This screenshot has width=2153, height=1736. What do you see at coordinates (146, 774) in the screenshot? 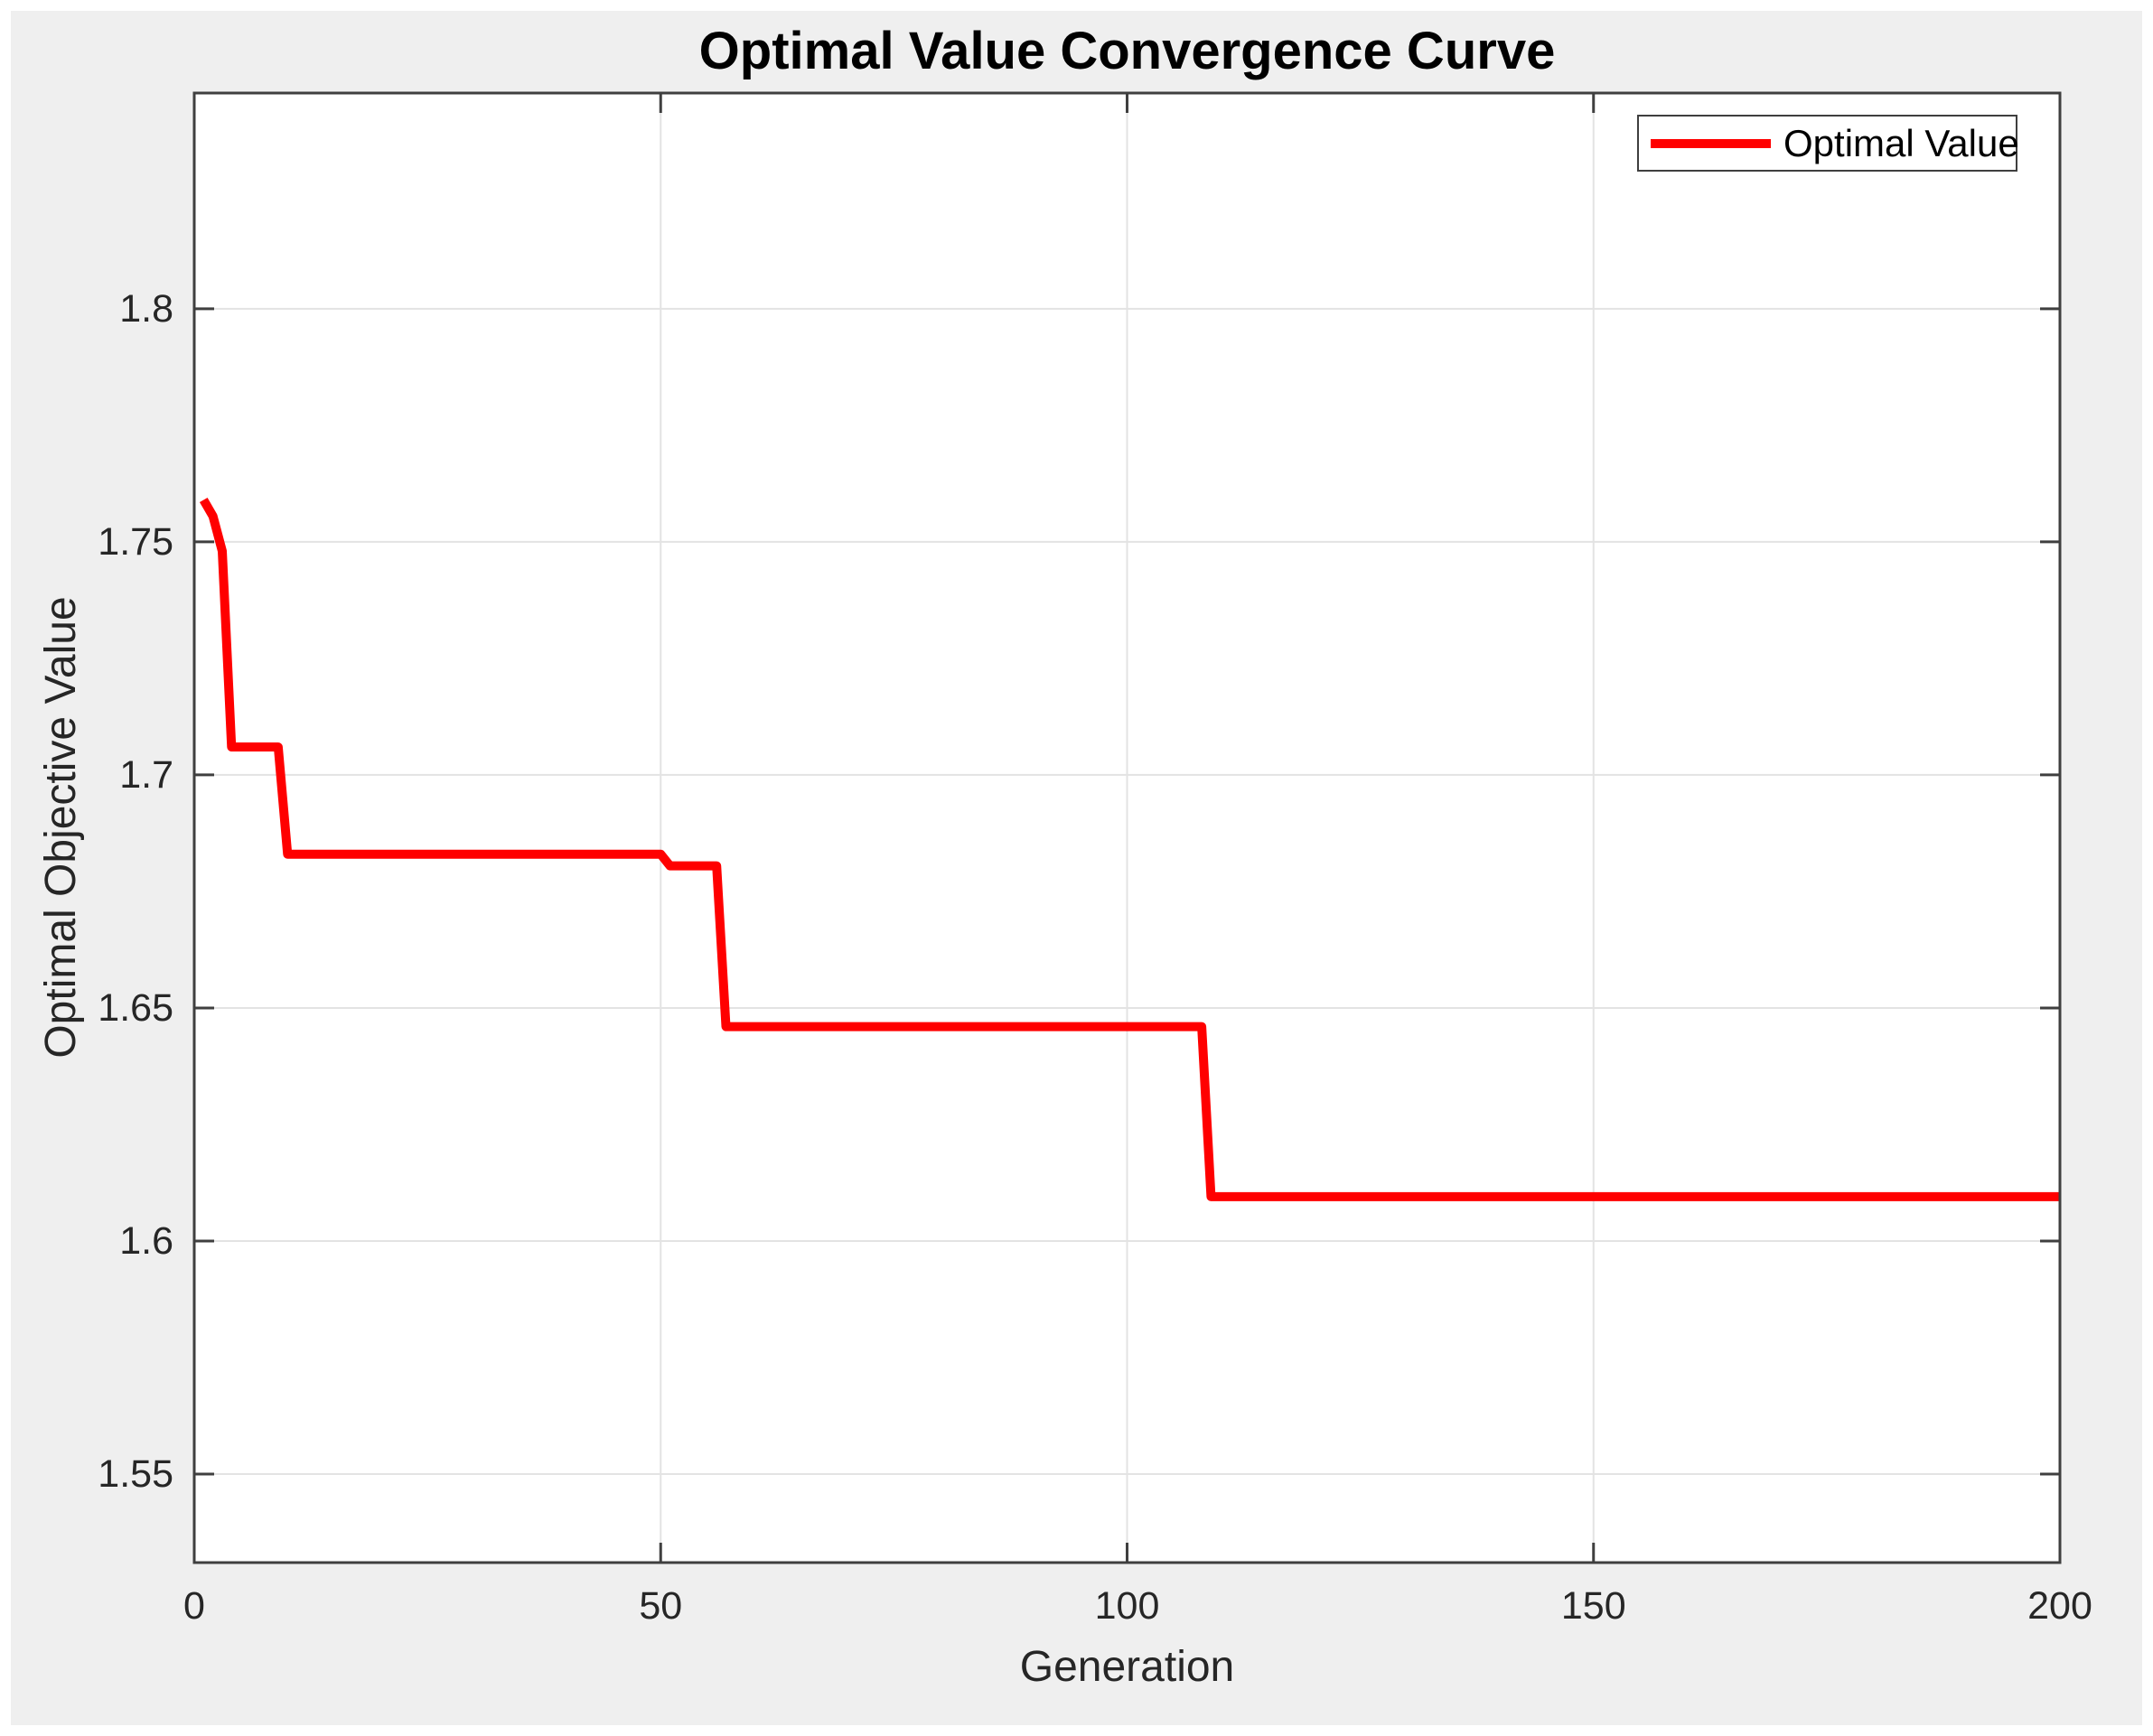
I see `y-tick-label: 1.7` at bounding box center [146, 774].